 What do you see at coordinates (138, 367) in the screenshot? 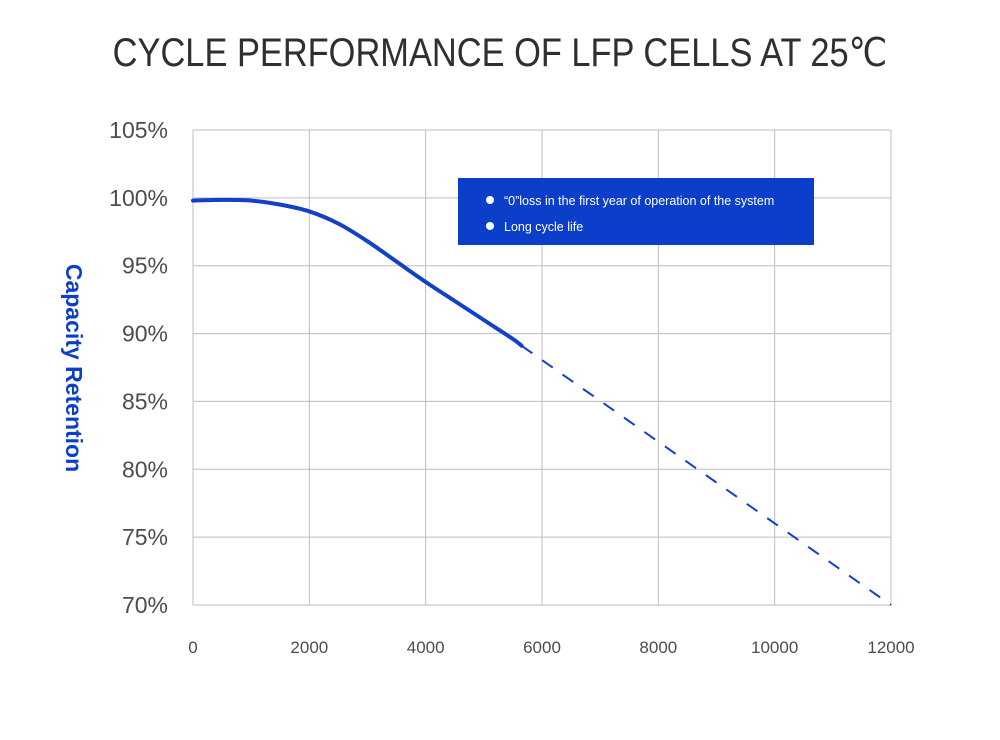
I see `y-axis-ticks: 70% 75% 80% 85% 90% 95% 100% 105%` at bounding box center [138, 367].